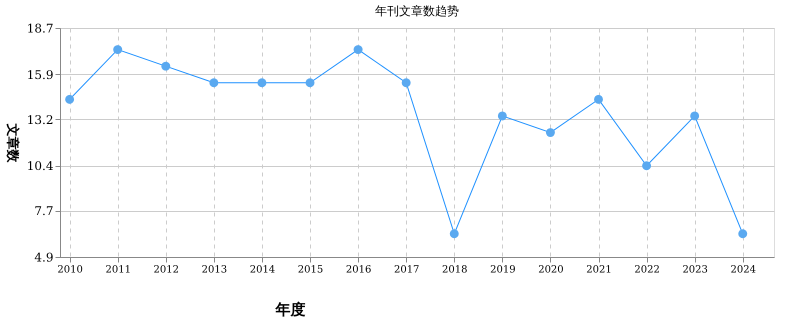 The image size is (790, 330). Describe the element at coordinates (311, 270) in the screenshot. I see `x-tick-label: 2015` at that location.